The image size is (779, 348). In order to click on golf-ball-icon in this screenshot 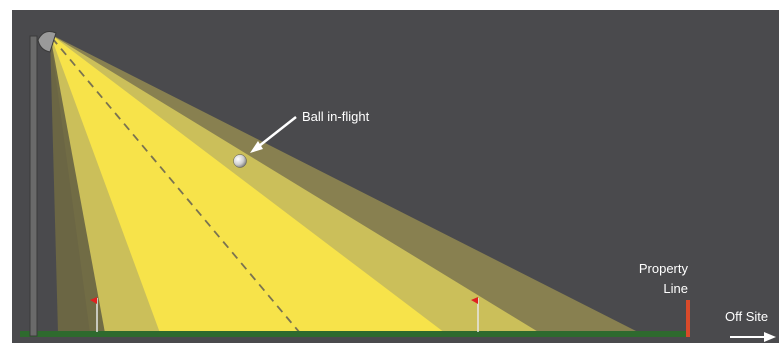, I will do `click(240, 161)`.